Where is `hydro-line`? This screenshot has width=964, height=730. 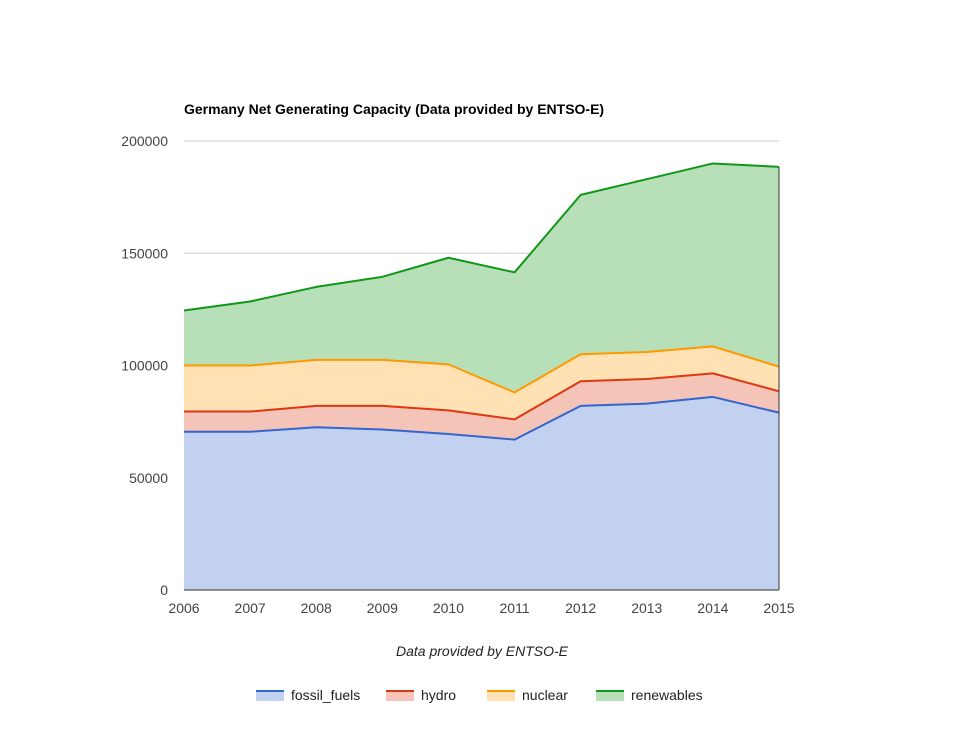
hydro-line is located at coordinates (482, 396).